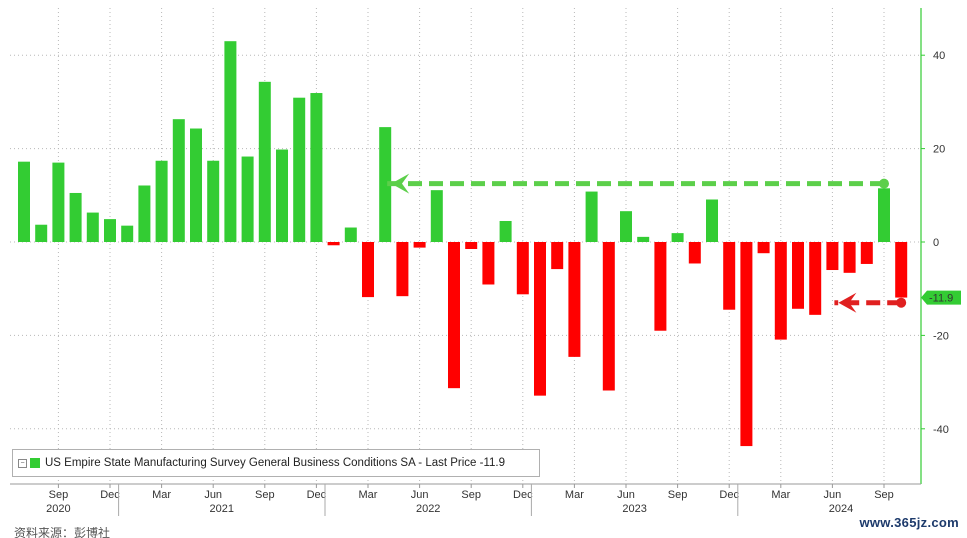 This screenshot has width=967, height=538. Describe the element at coordinates (58, 509) in the screenshot. I see `x-year-label: 2020` at that location.